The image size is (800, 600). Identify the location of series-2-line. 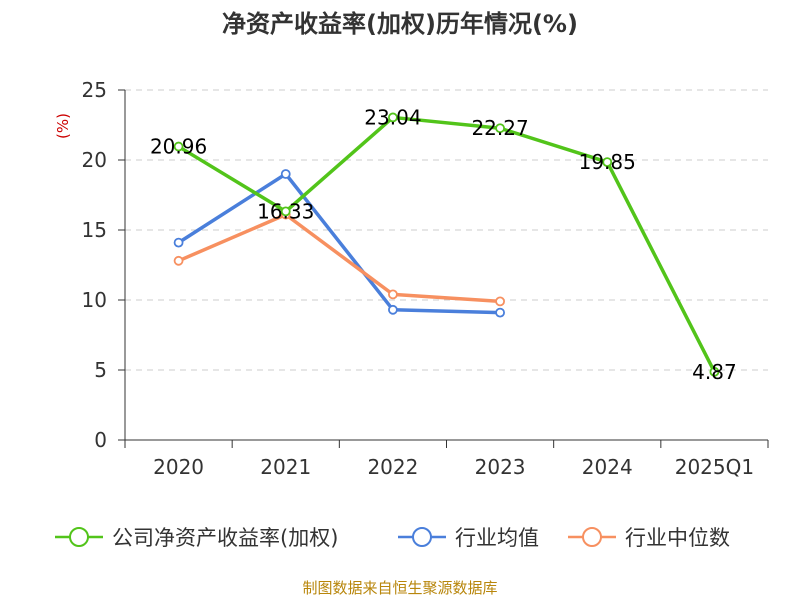
(339, 258).